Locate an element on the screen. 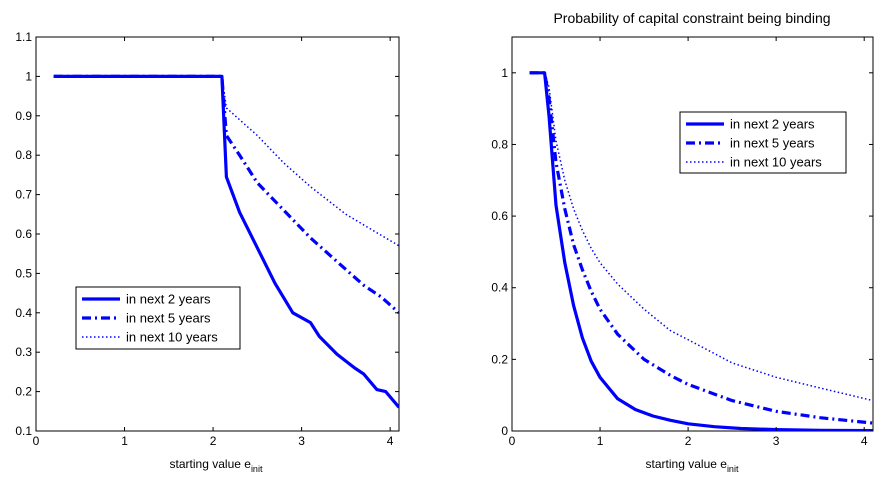 The width and height of the screenshot is (881, 477). right-xtick-label: 0 is located at coordinates (512, 441).